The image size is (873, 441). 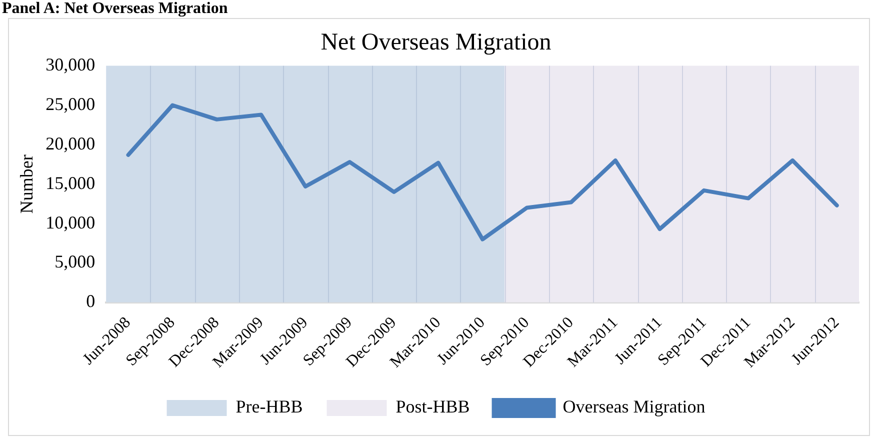 I want to click on y-tick-label: 15,000, so click(x=71, y=182).